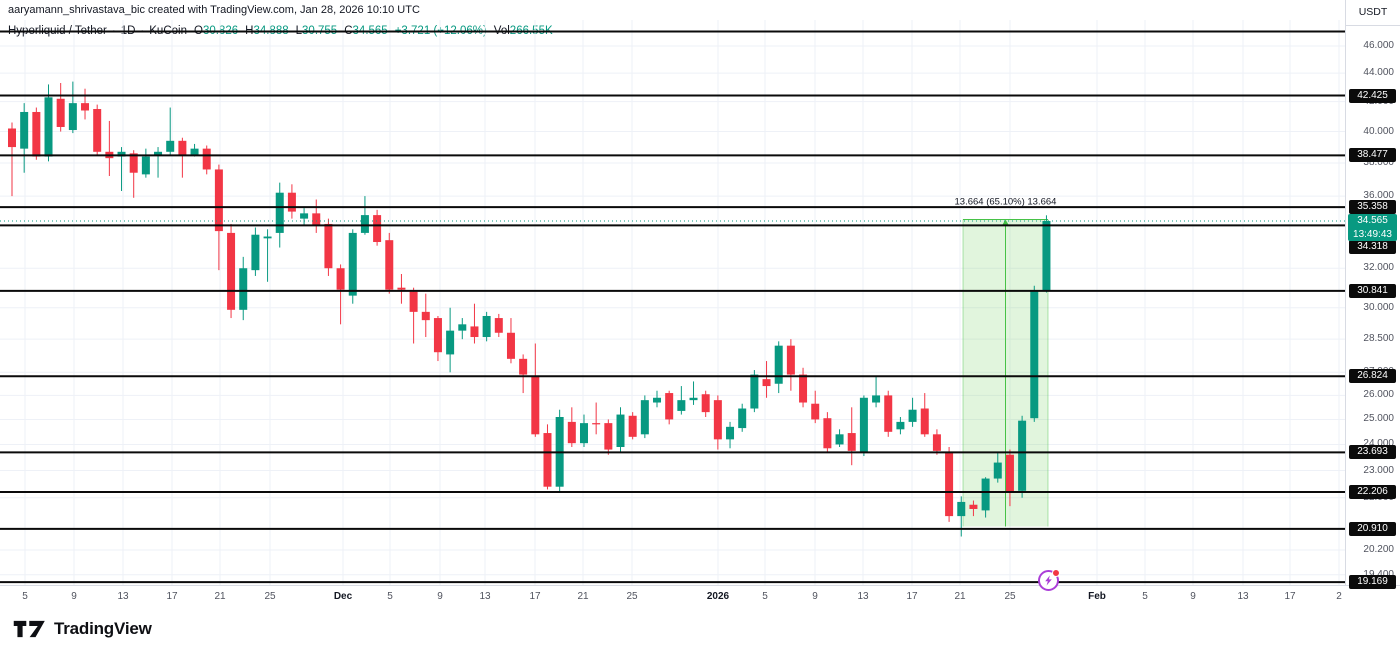  I want to click on price-level-badge: 42.425, so click(1372, 95).